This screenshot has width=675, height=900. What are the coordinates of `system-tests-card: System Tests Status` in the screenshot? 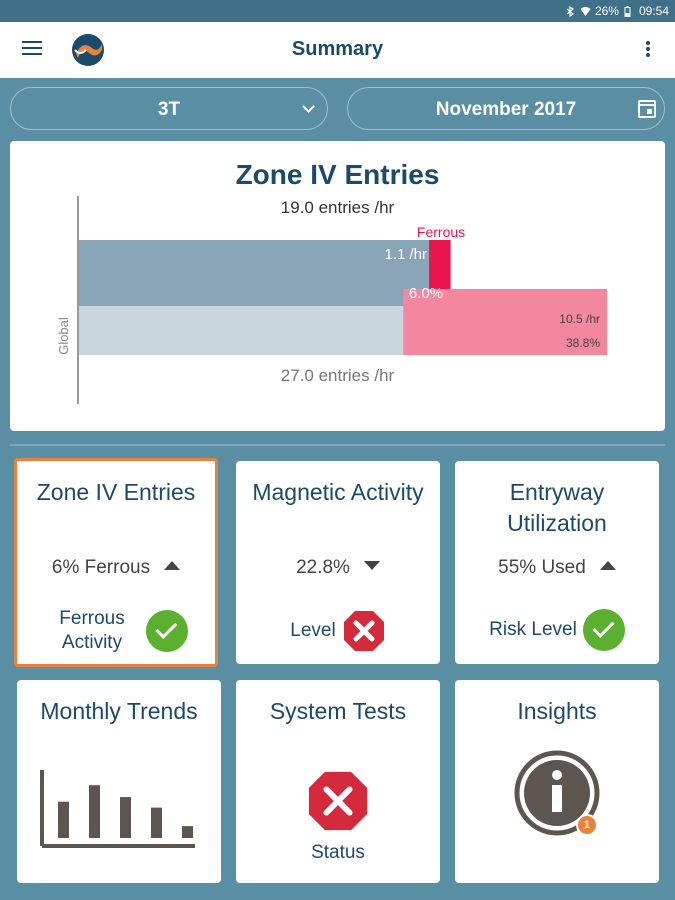 It's located at (338, 781).